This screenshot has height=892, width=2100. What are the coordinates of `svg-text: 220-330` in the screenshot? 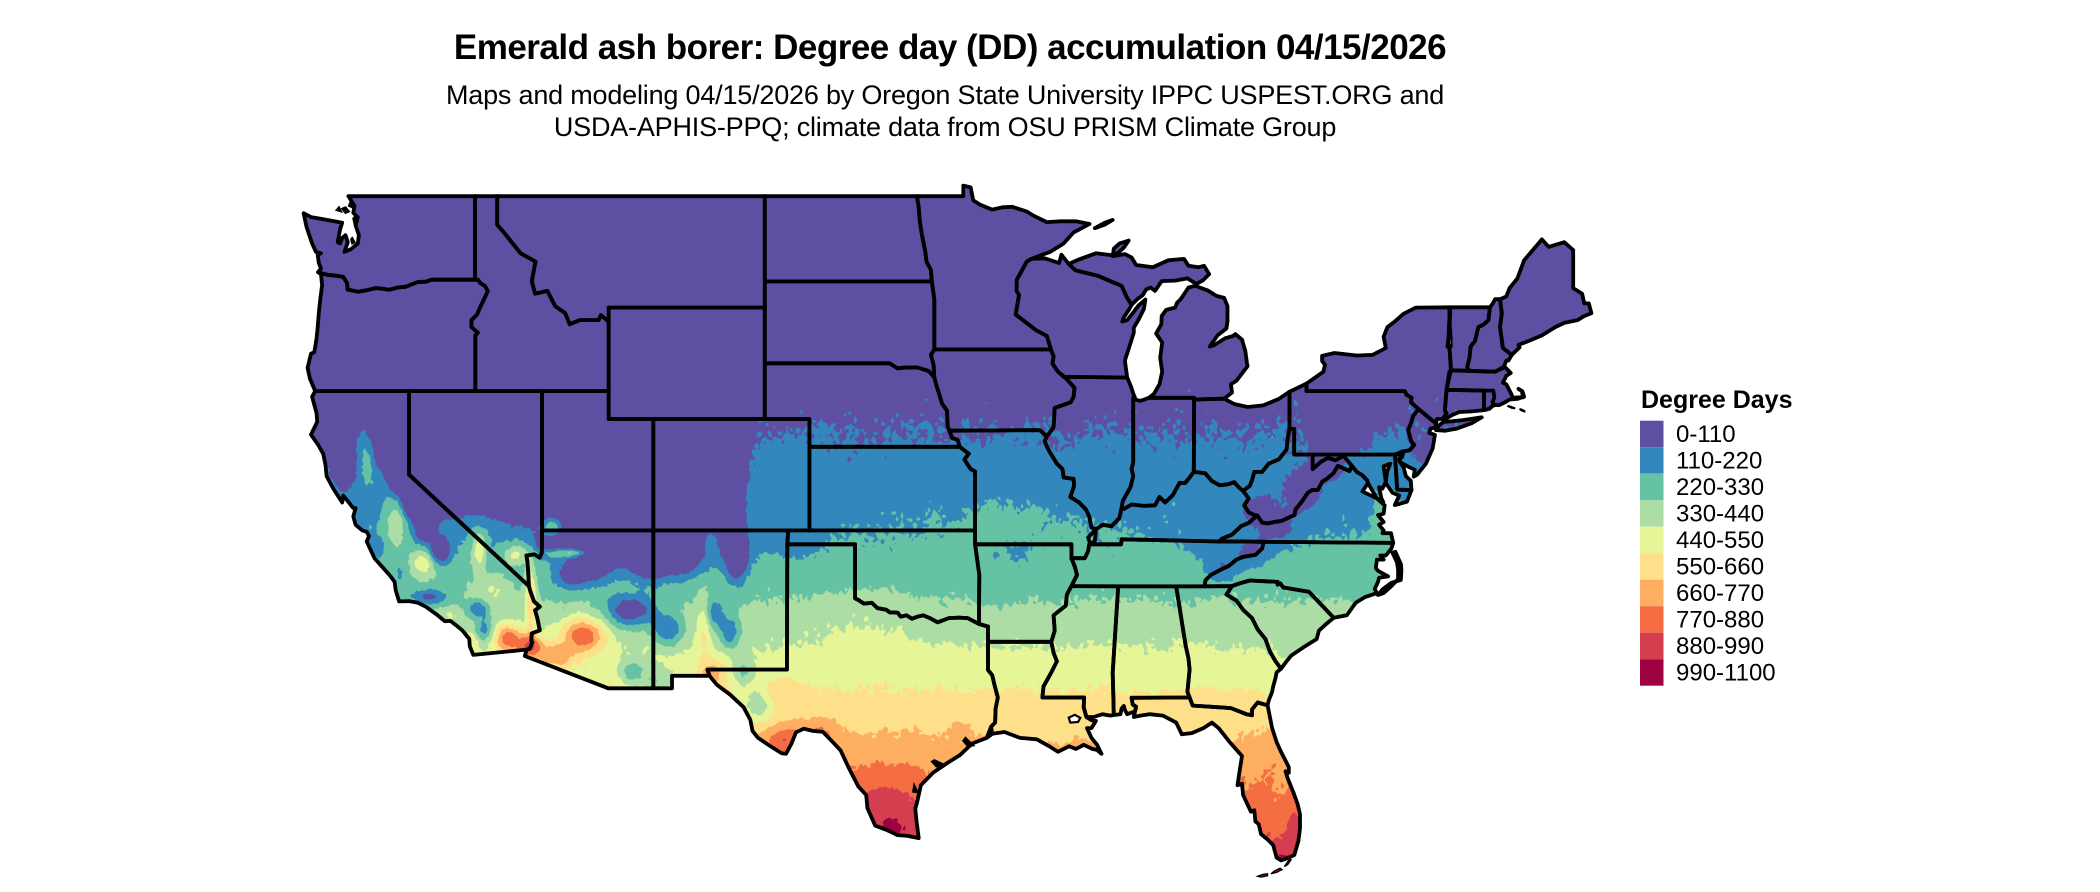 It's located at (1720, 487).